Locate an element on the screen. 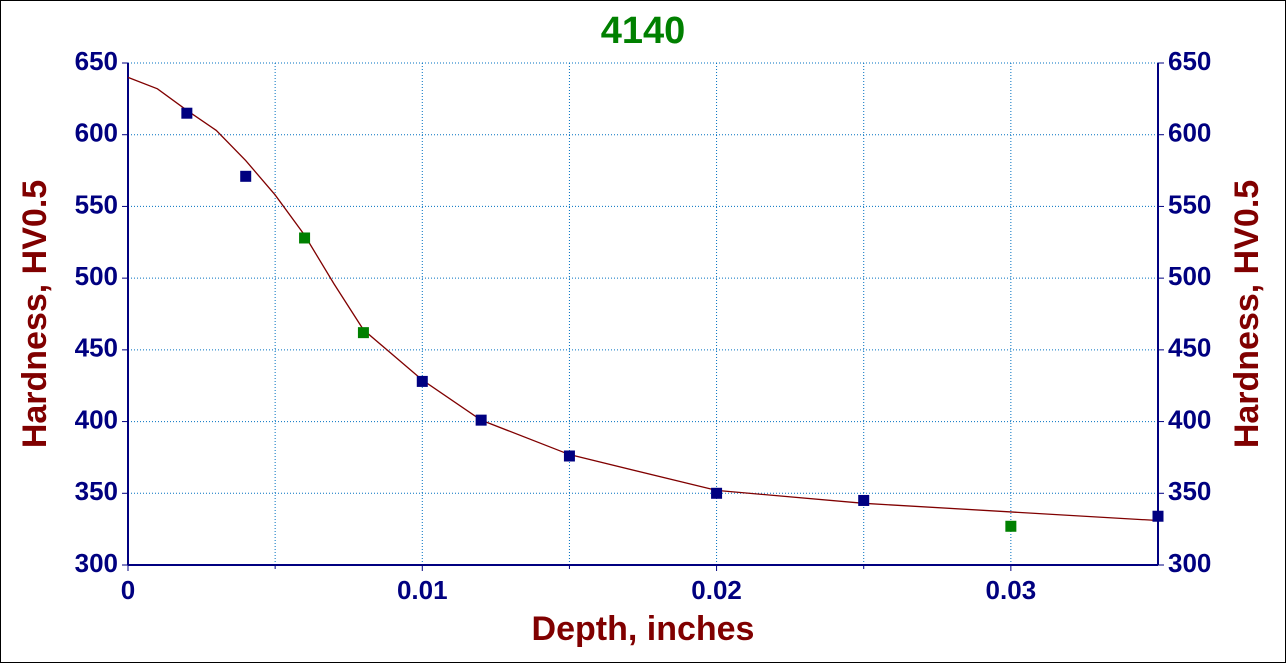 The image size is (1286, 663). x-tick-label: 0.02 is located at coordinates (716, 590).